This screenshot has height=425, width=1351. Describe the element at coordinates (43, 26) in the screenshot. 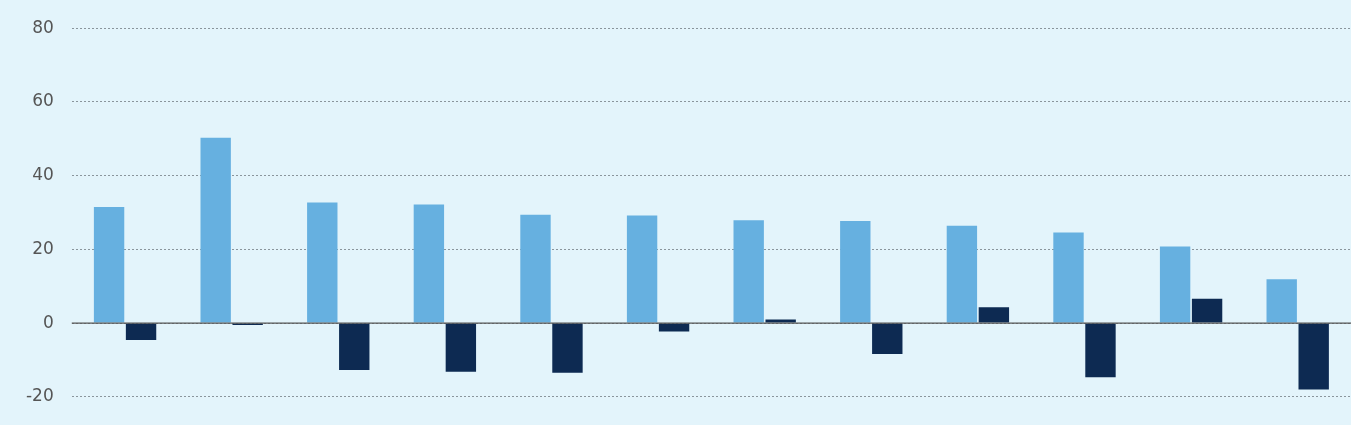

I see `y-tick-label: 80` at that location.